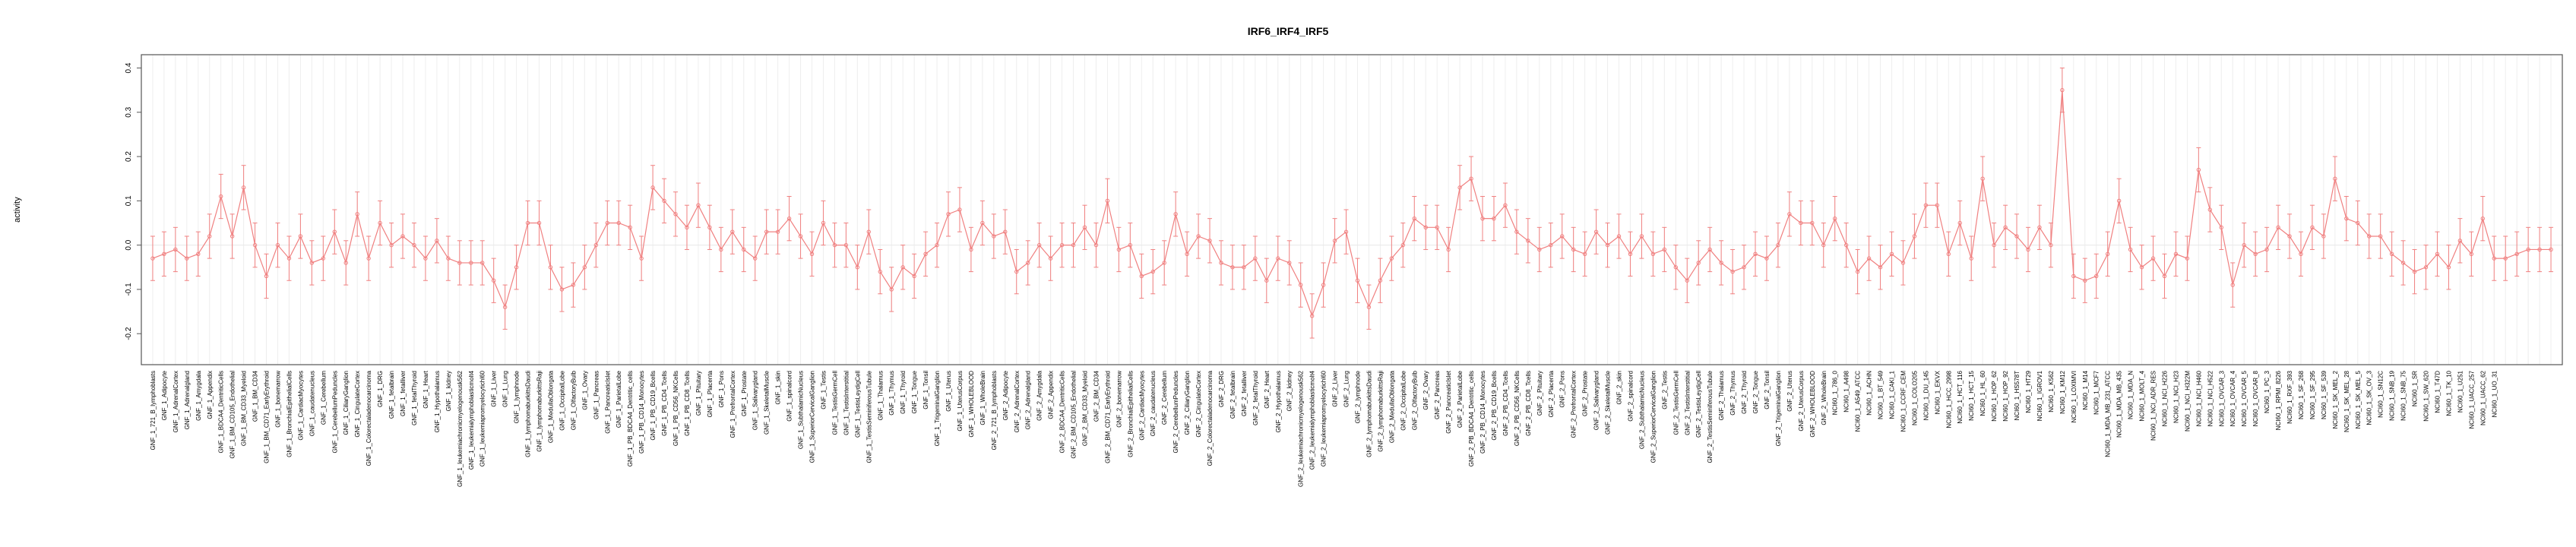 Image resolution: width=2576 pixels, height=547 pixels. Describe the element at coordinates (1141, 406) in the screenshot. I see `x-tick-label: GNF_2_CardiacMyocytes` at that location.